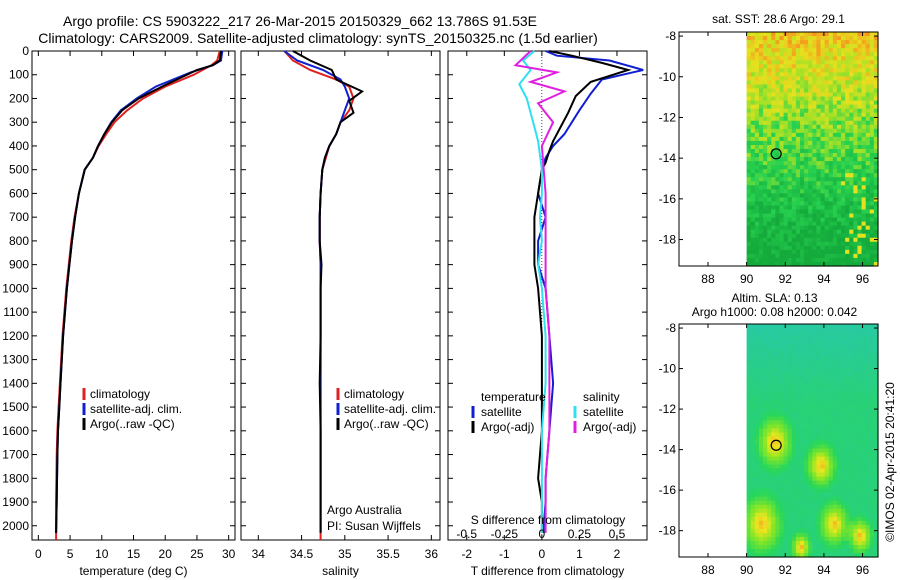 Image resolution: width=900 pixels, height=580 pixels. Describe the element at coordinates (617, 534) in the screenshot. I see `diff-s-tick-label: 0.5` at that location.